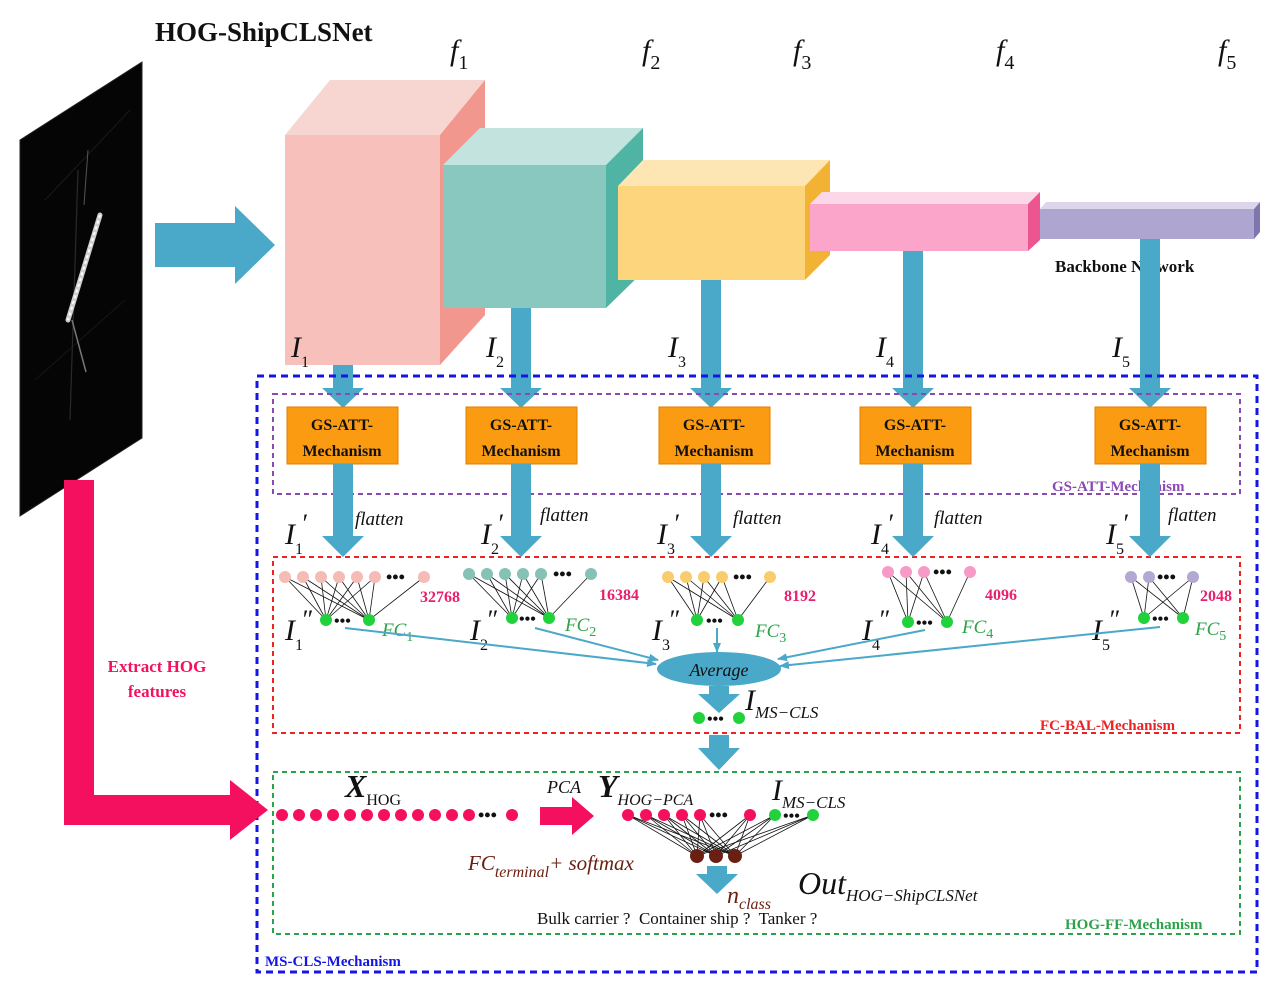 Image resolution: width=1276 pixels, height=992 pixels. I want to click on pca-arrow, so click(567, 816).